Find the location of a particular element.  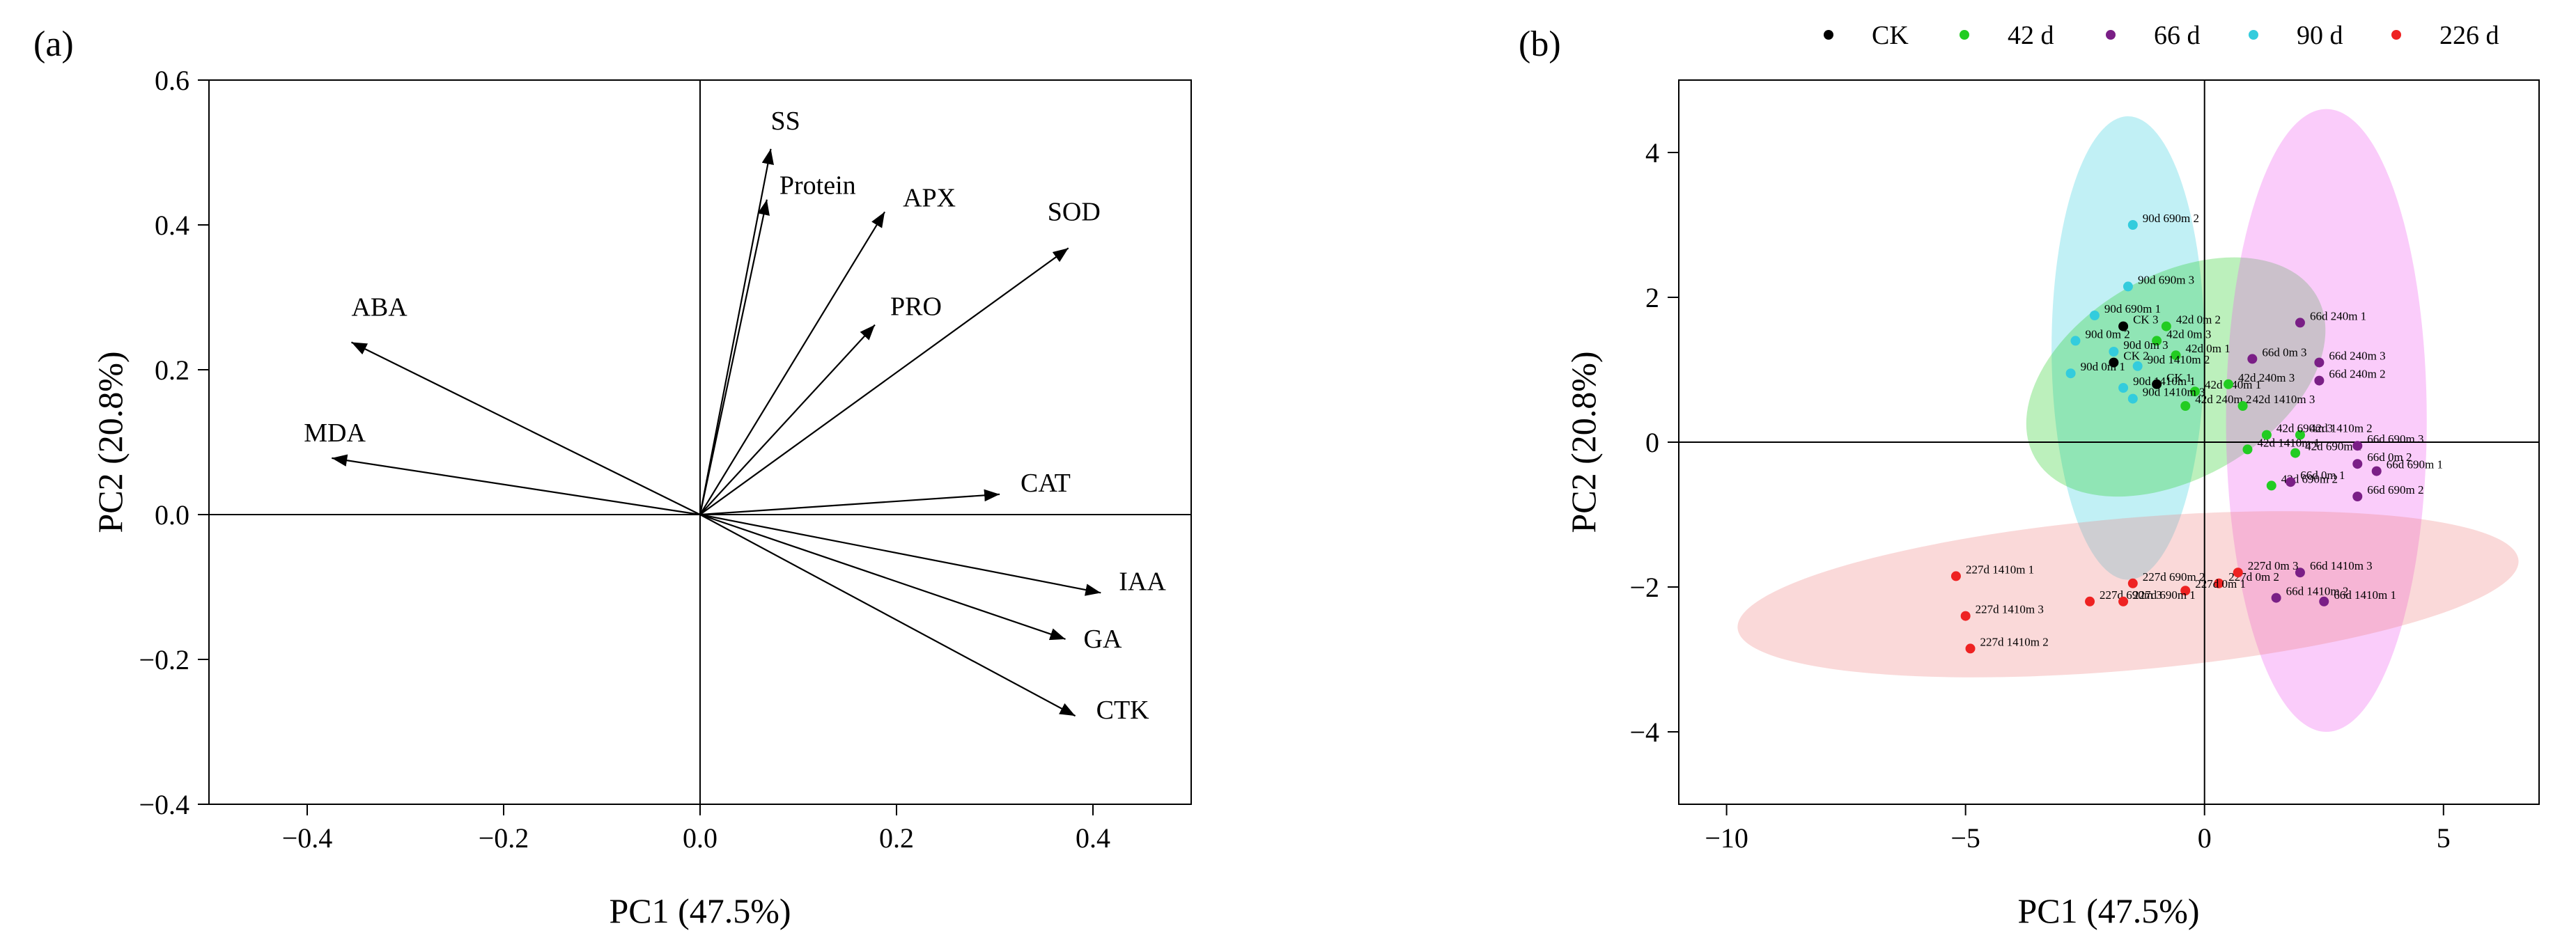

point-label-ck-3: CK 3 is located at coordinates (2145, 320).